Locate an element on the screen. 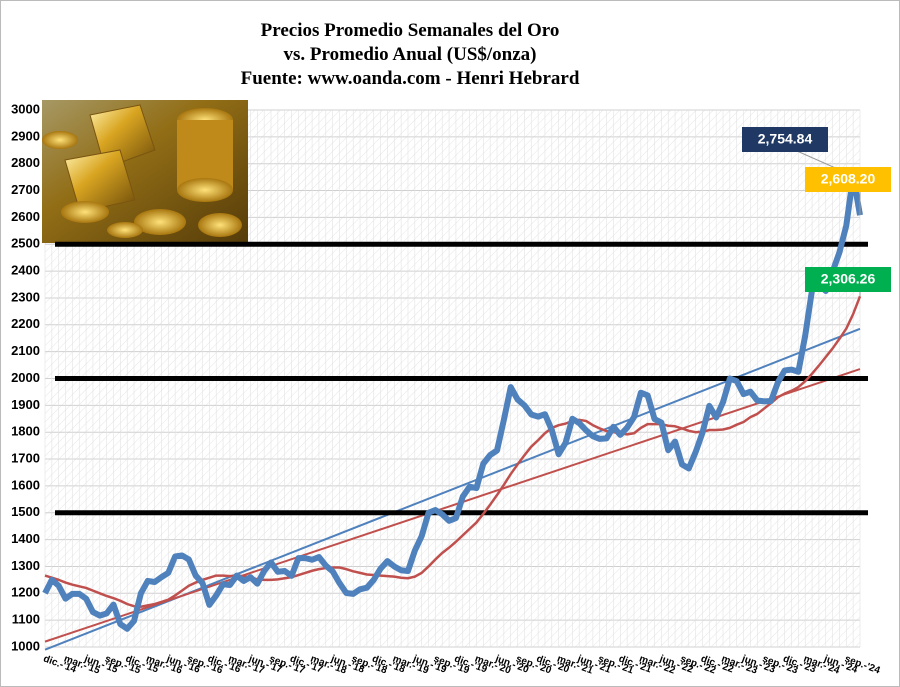  callout-label: 2,306.26 is located at coordinates (848, 279).